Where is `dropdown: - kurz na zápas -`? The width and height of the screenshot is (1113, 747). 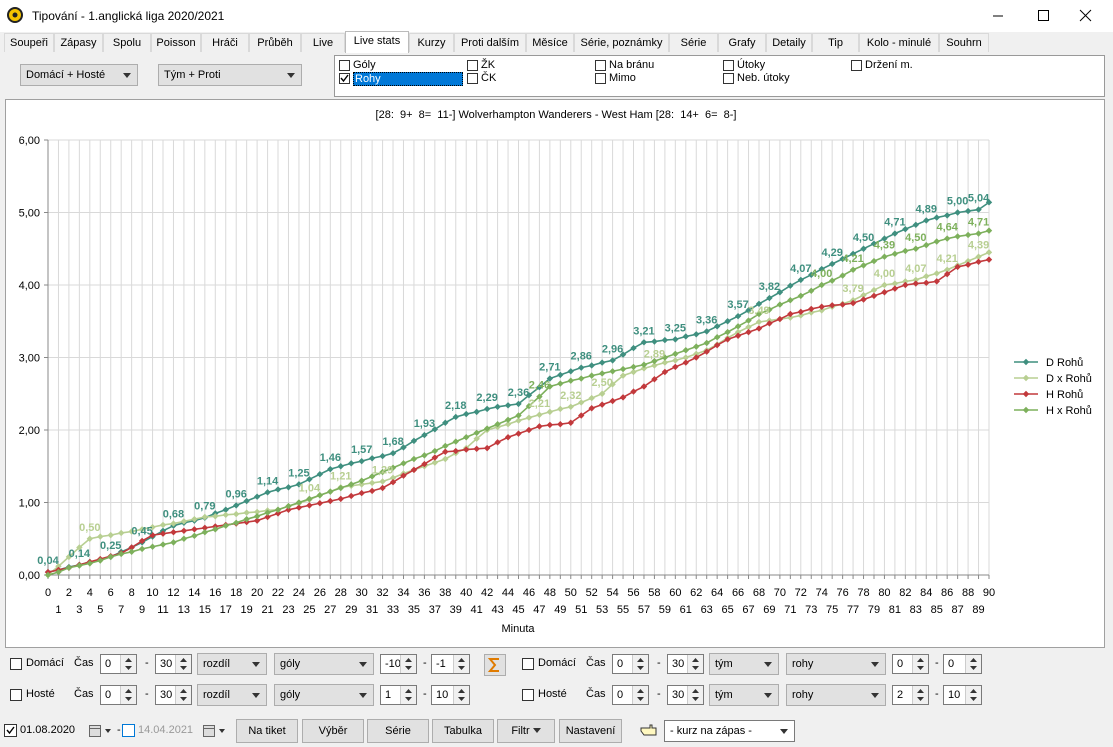 dropdown: - kurz na zápas - is located at coordinates (729, 731).